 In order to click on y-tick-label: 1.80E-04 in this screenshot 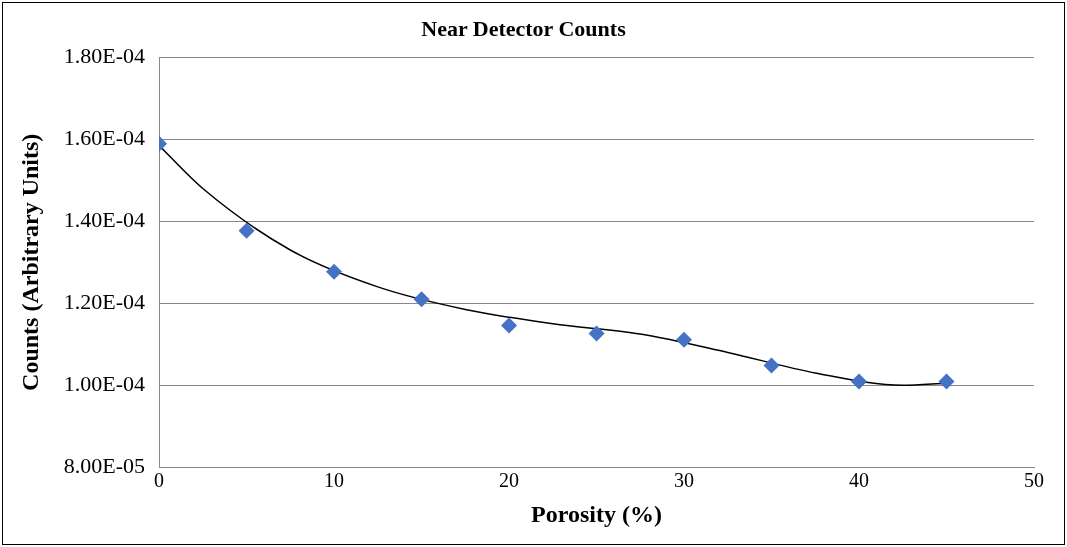, I will do `click(104, 56)`.